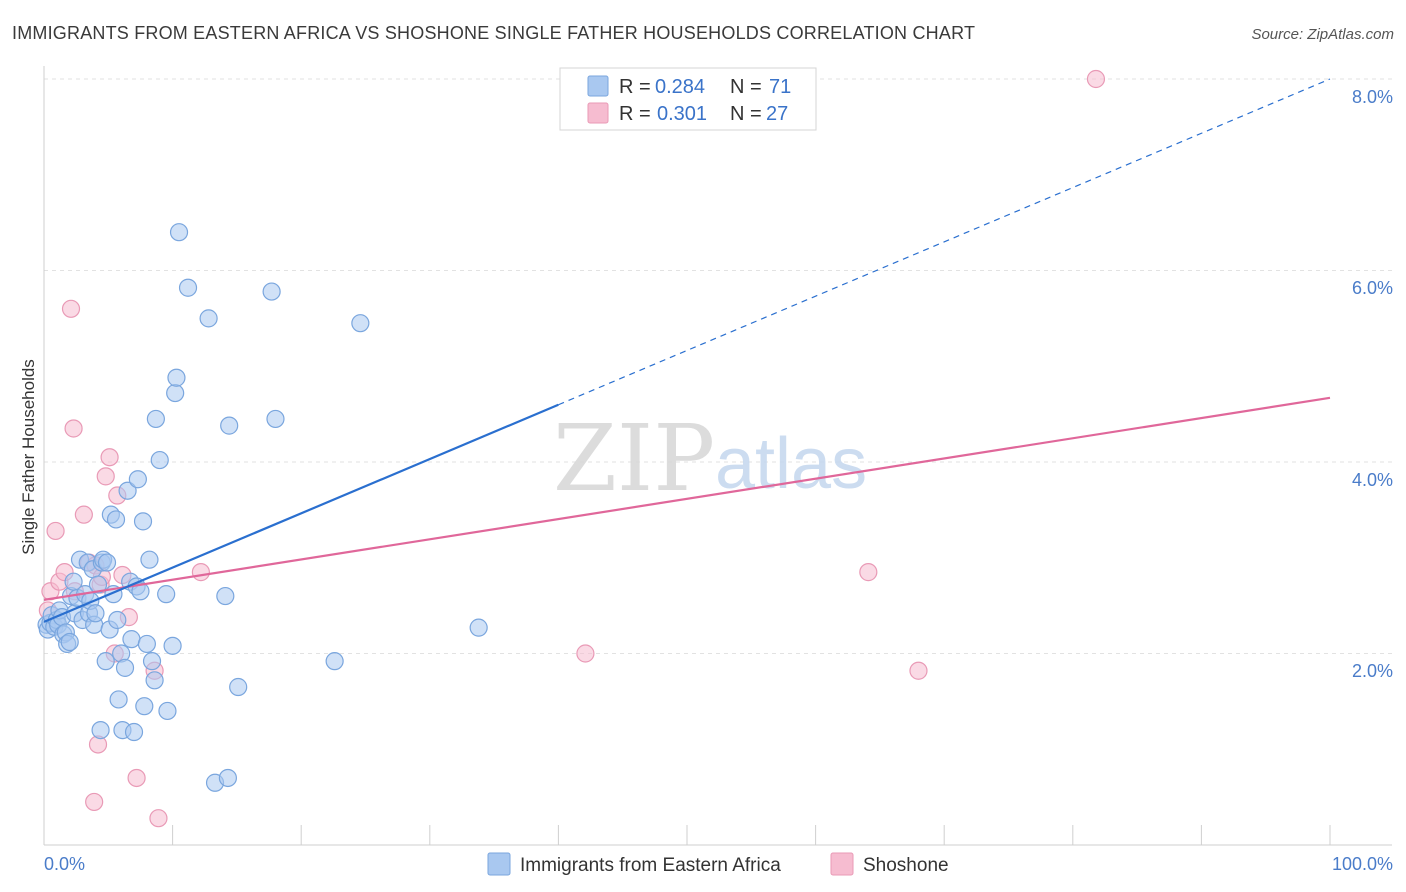 The width and height of the screenshot is (1406, 892). Describe the element at coordinates (598, 86) in the screenshot. I see `legend-swatch-blue` at that location.